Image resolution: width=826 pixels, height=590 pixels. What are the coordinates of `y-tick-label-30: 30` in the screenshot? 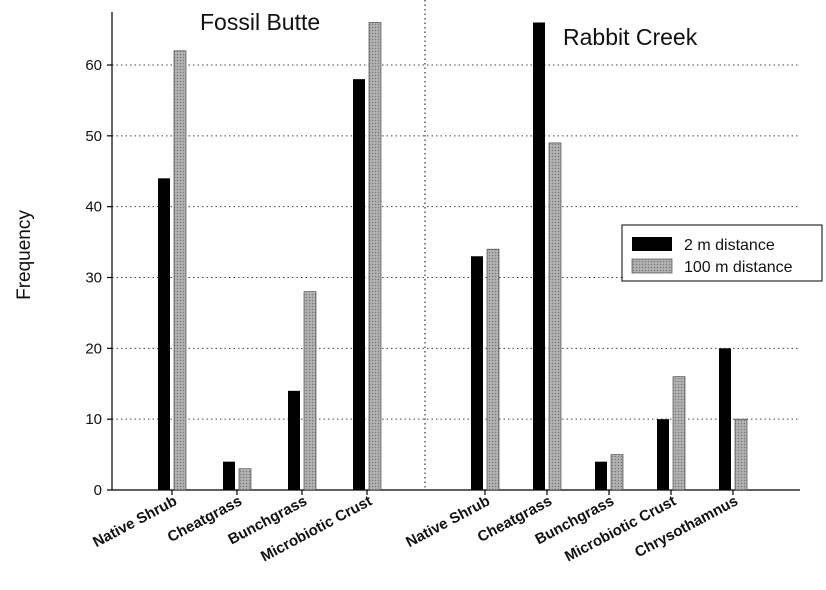 It's located at (93, 278).